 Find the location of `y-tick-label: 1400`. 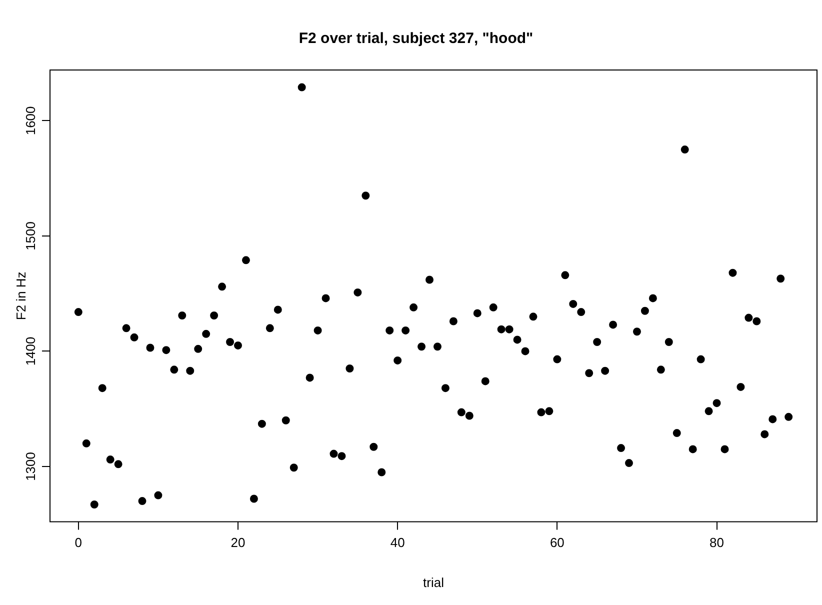

y-tick-label: 1400 is located at coordinates (30, 351).